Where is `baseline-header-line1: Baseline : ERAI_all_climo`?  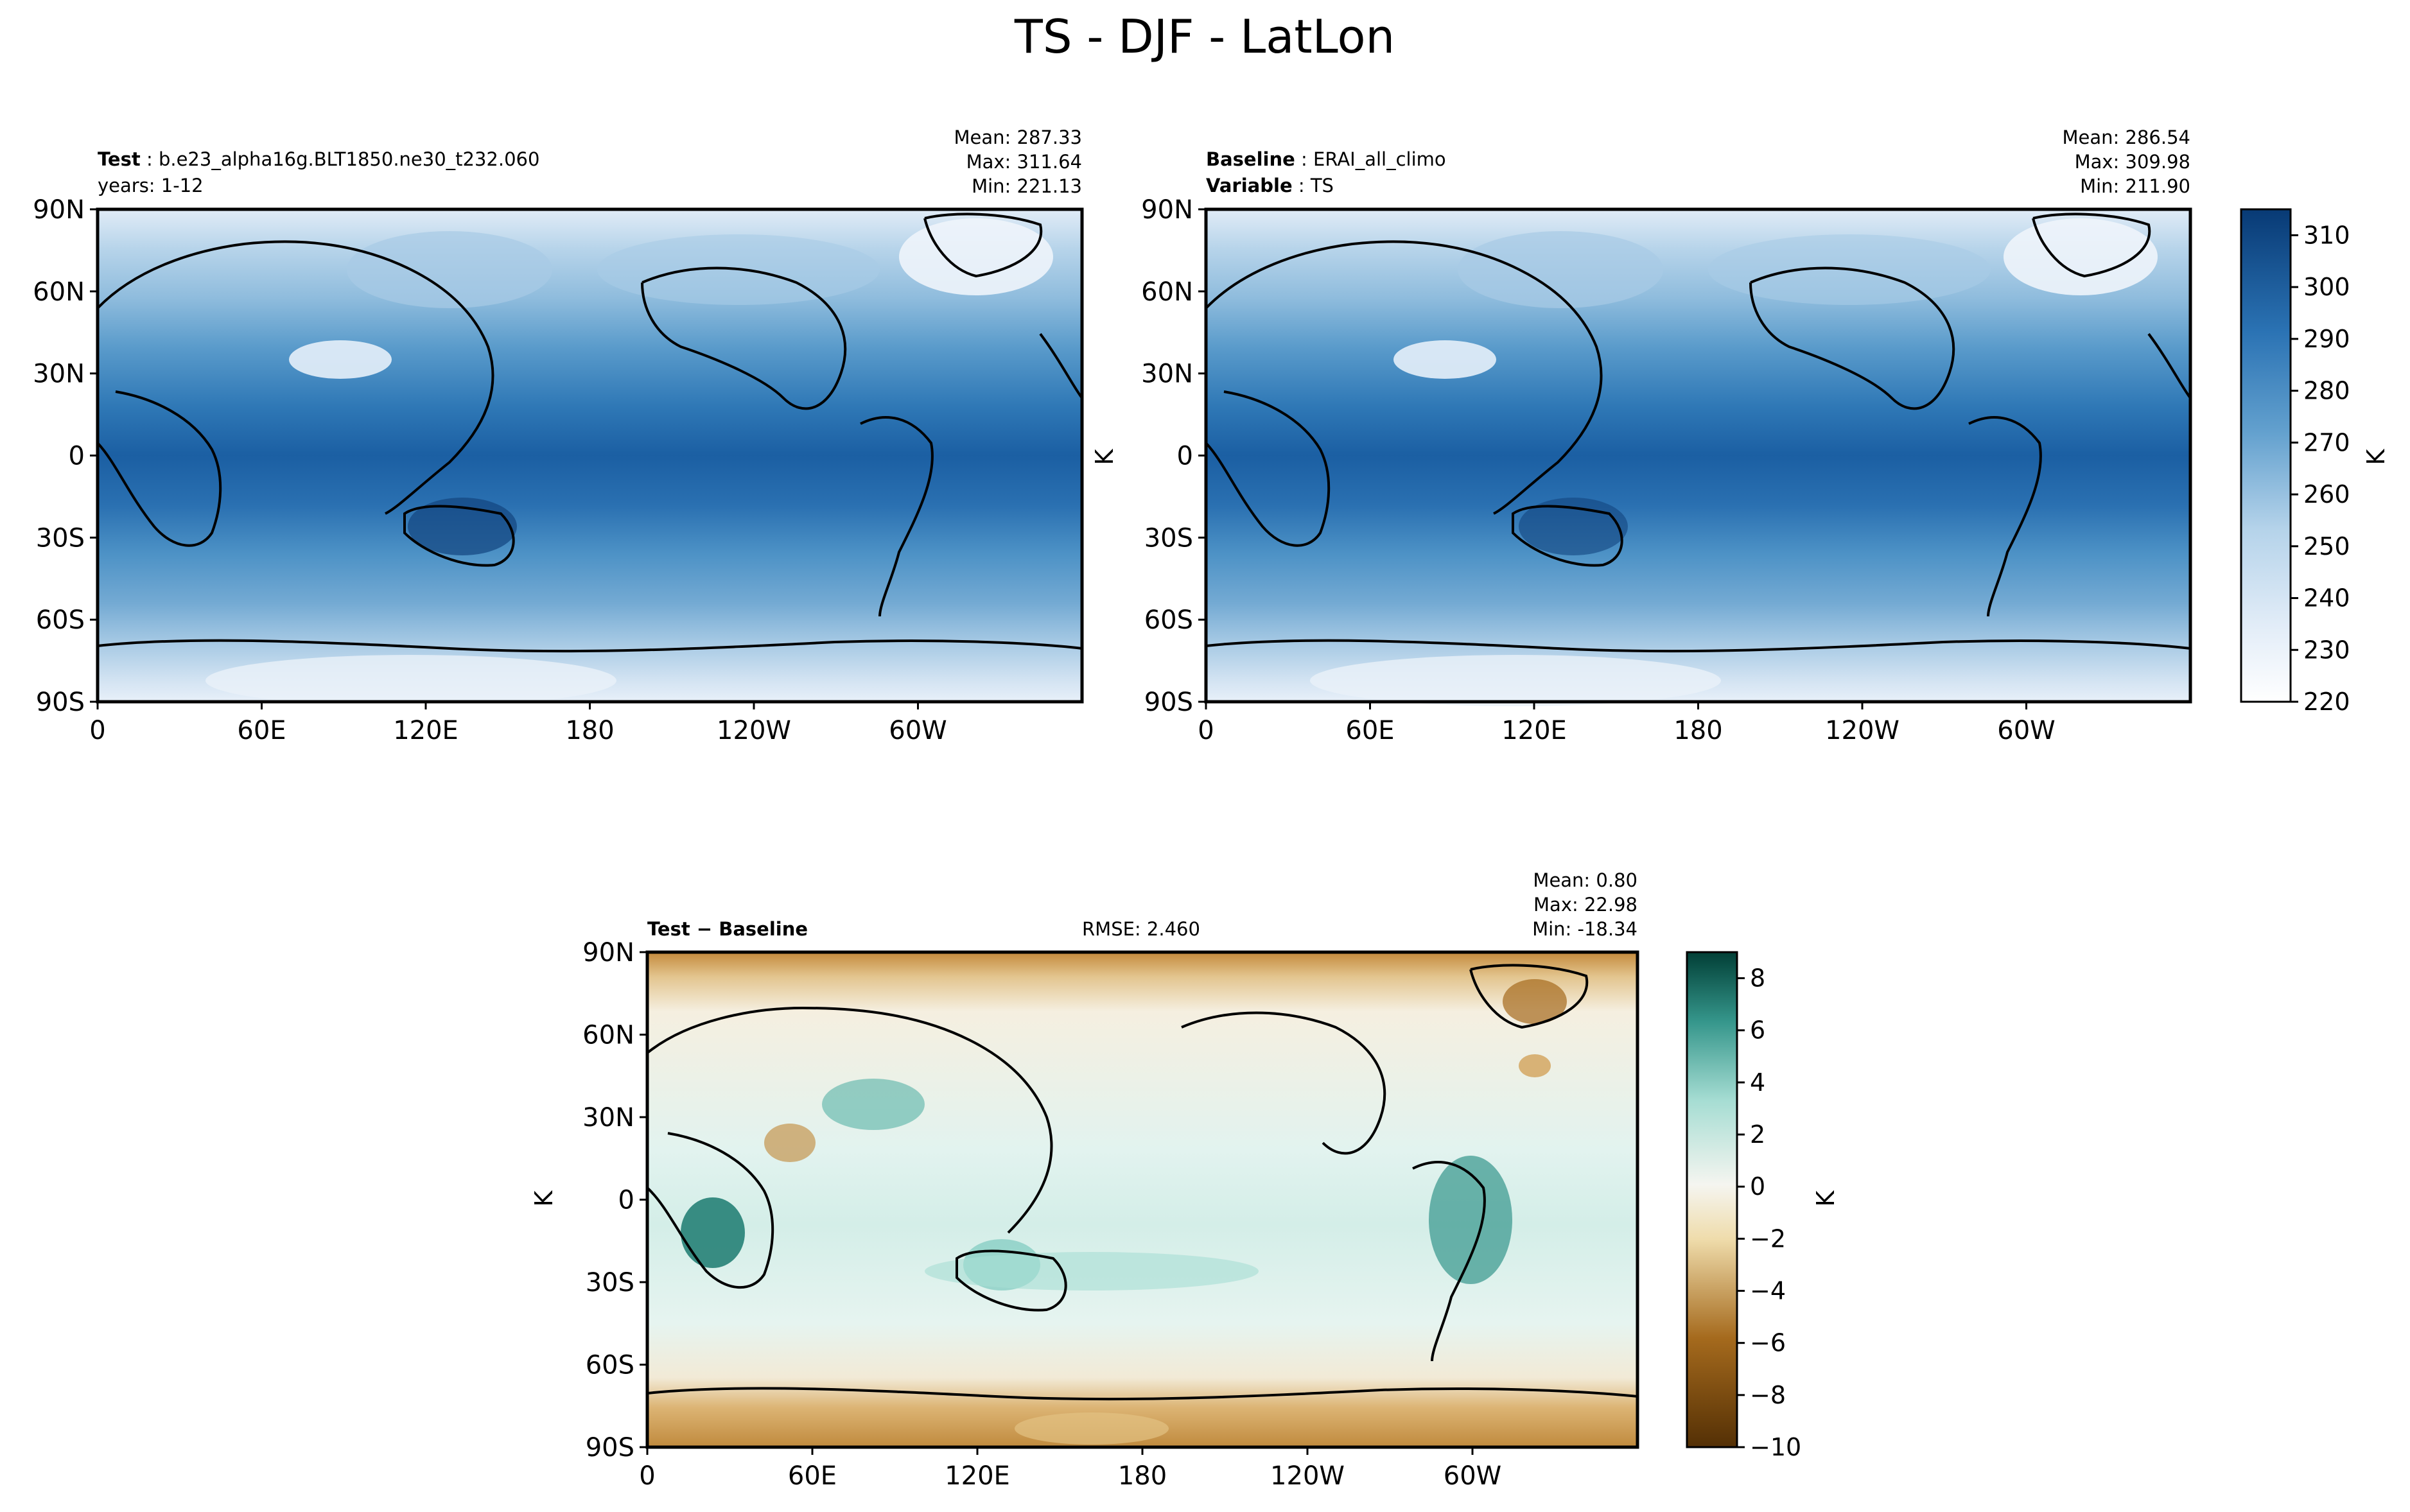
baseline-header-line1: Baseline : ERAI_all_climo is located at coordinates (1326, 159).